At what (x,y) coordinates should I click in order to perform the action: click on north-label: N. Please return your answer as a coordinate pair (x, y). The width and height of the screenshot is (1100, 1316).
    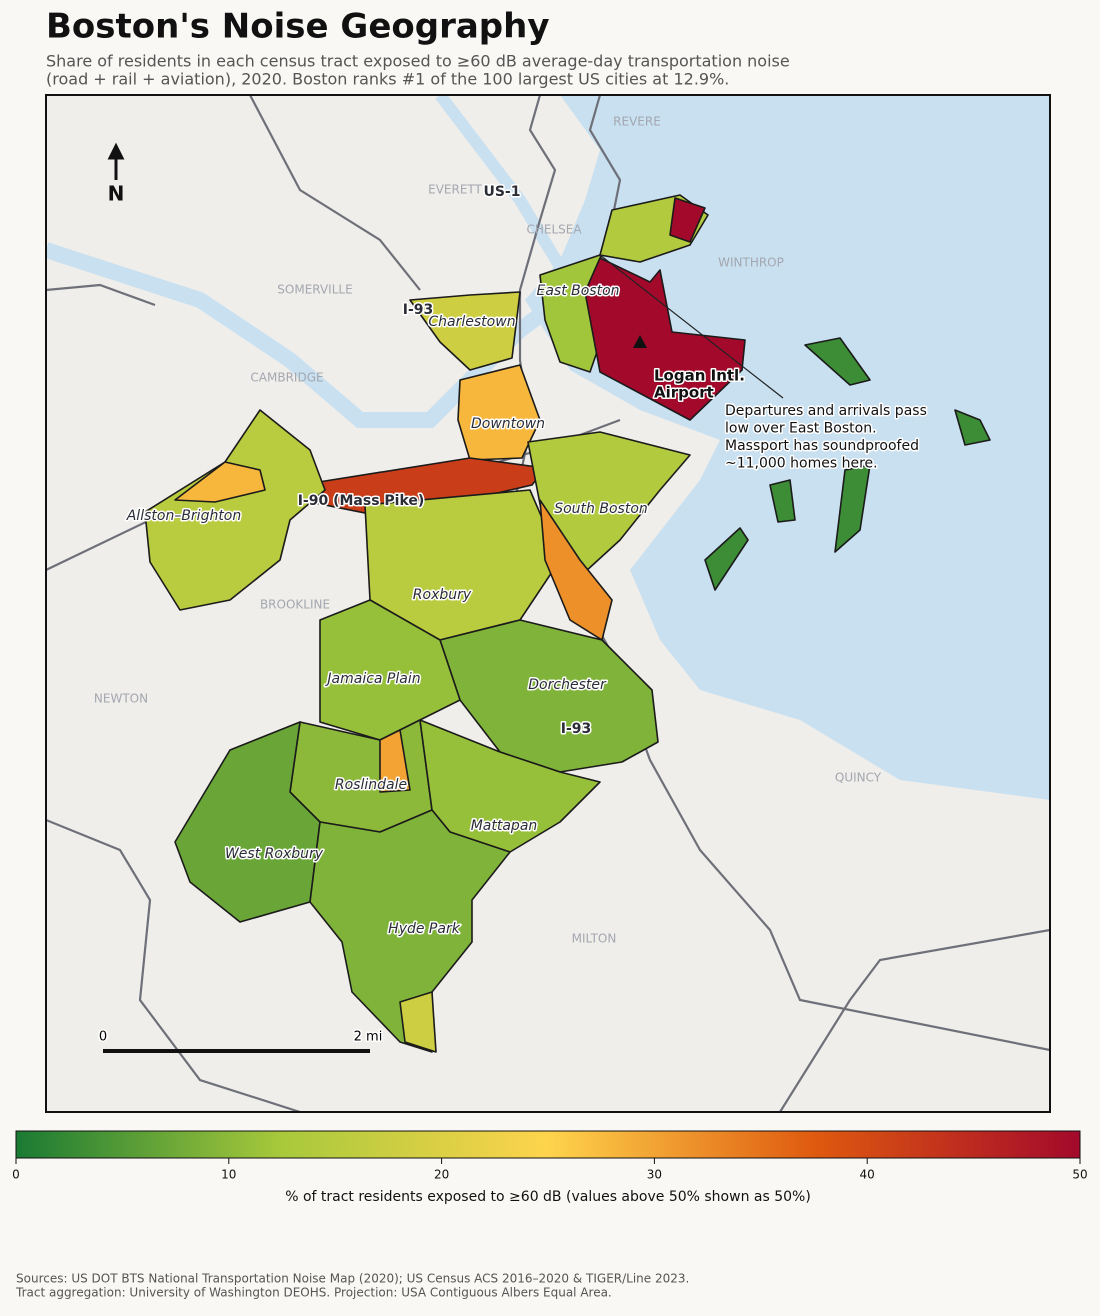
    Looking at the image, I should click on (116, 194).